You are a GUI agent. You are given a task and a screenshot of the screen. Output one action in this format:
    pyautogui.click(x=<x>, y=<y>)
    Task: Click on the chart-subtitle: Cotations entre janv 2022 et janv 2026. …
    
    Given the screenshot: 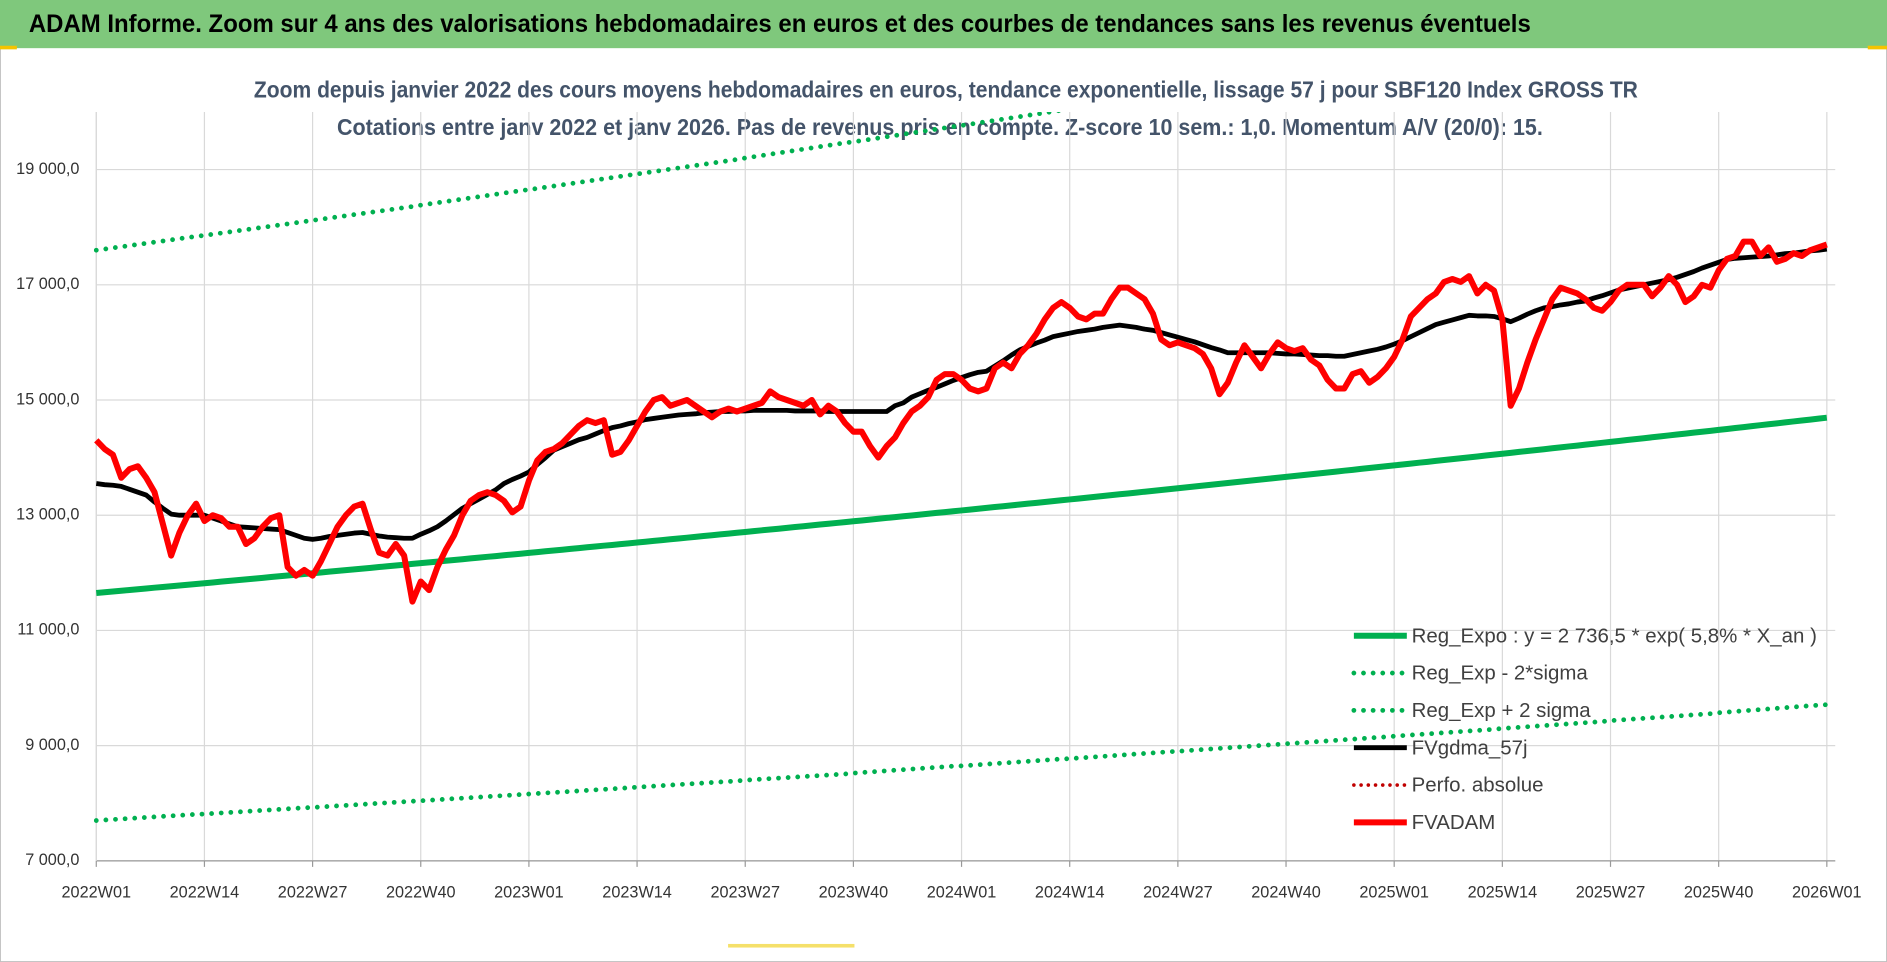 What is the action you would take?
    pyautogui.click(x=940, y=127)
    